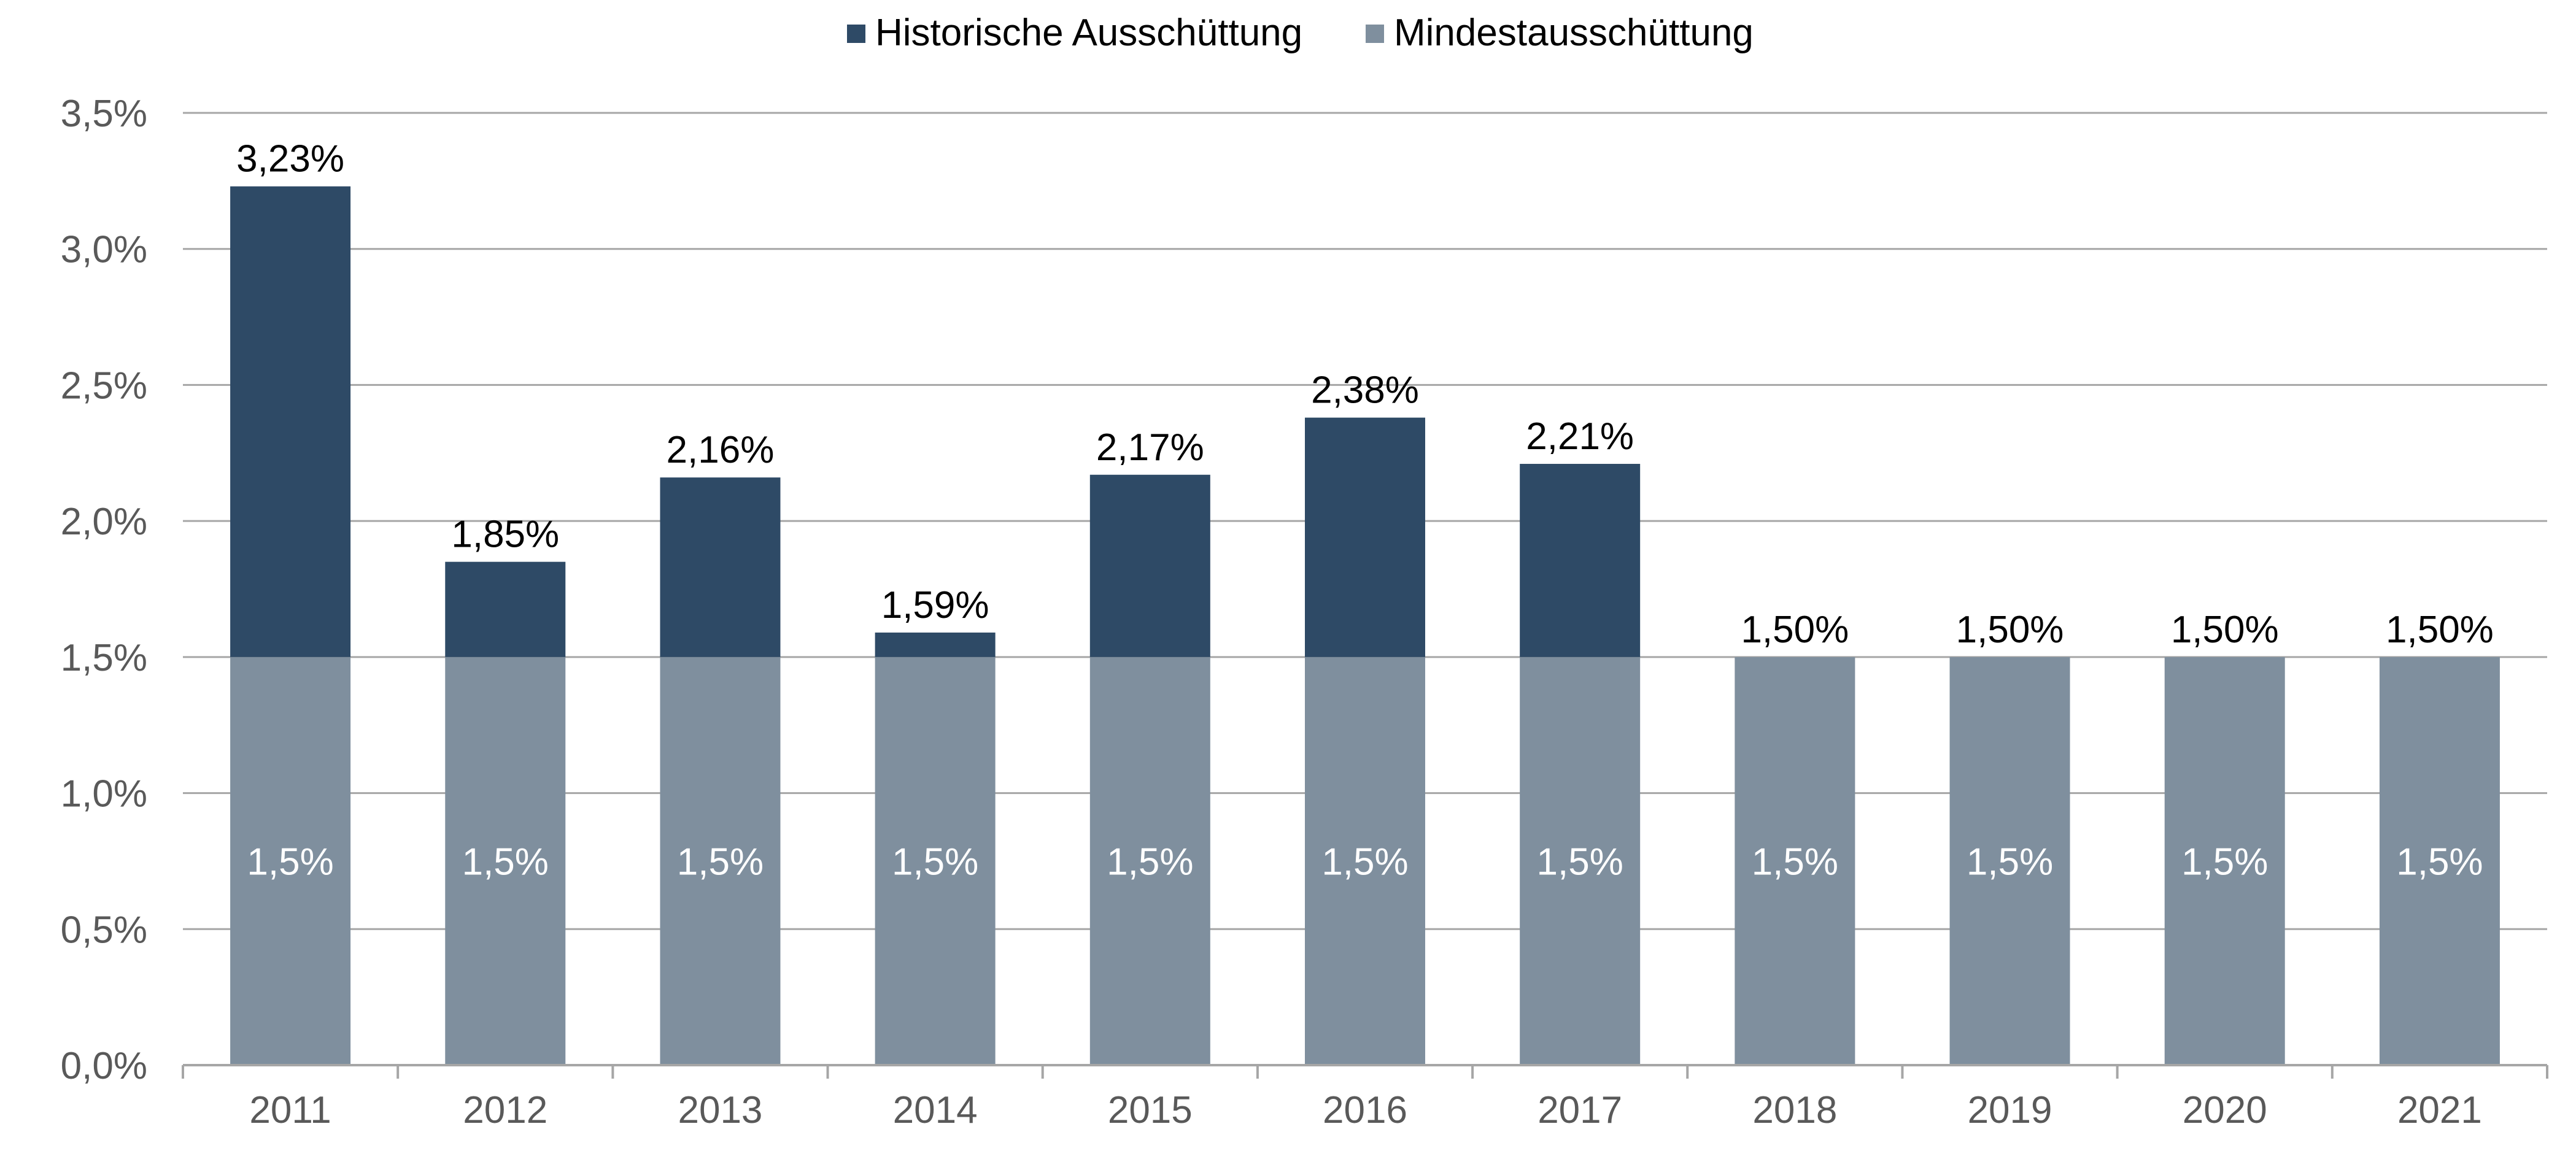 Image resolution: width=2576 pixels, height=1167 pixels. I want to click on bar-historische-ausschuettung-2013, so click(720, 567).